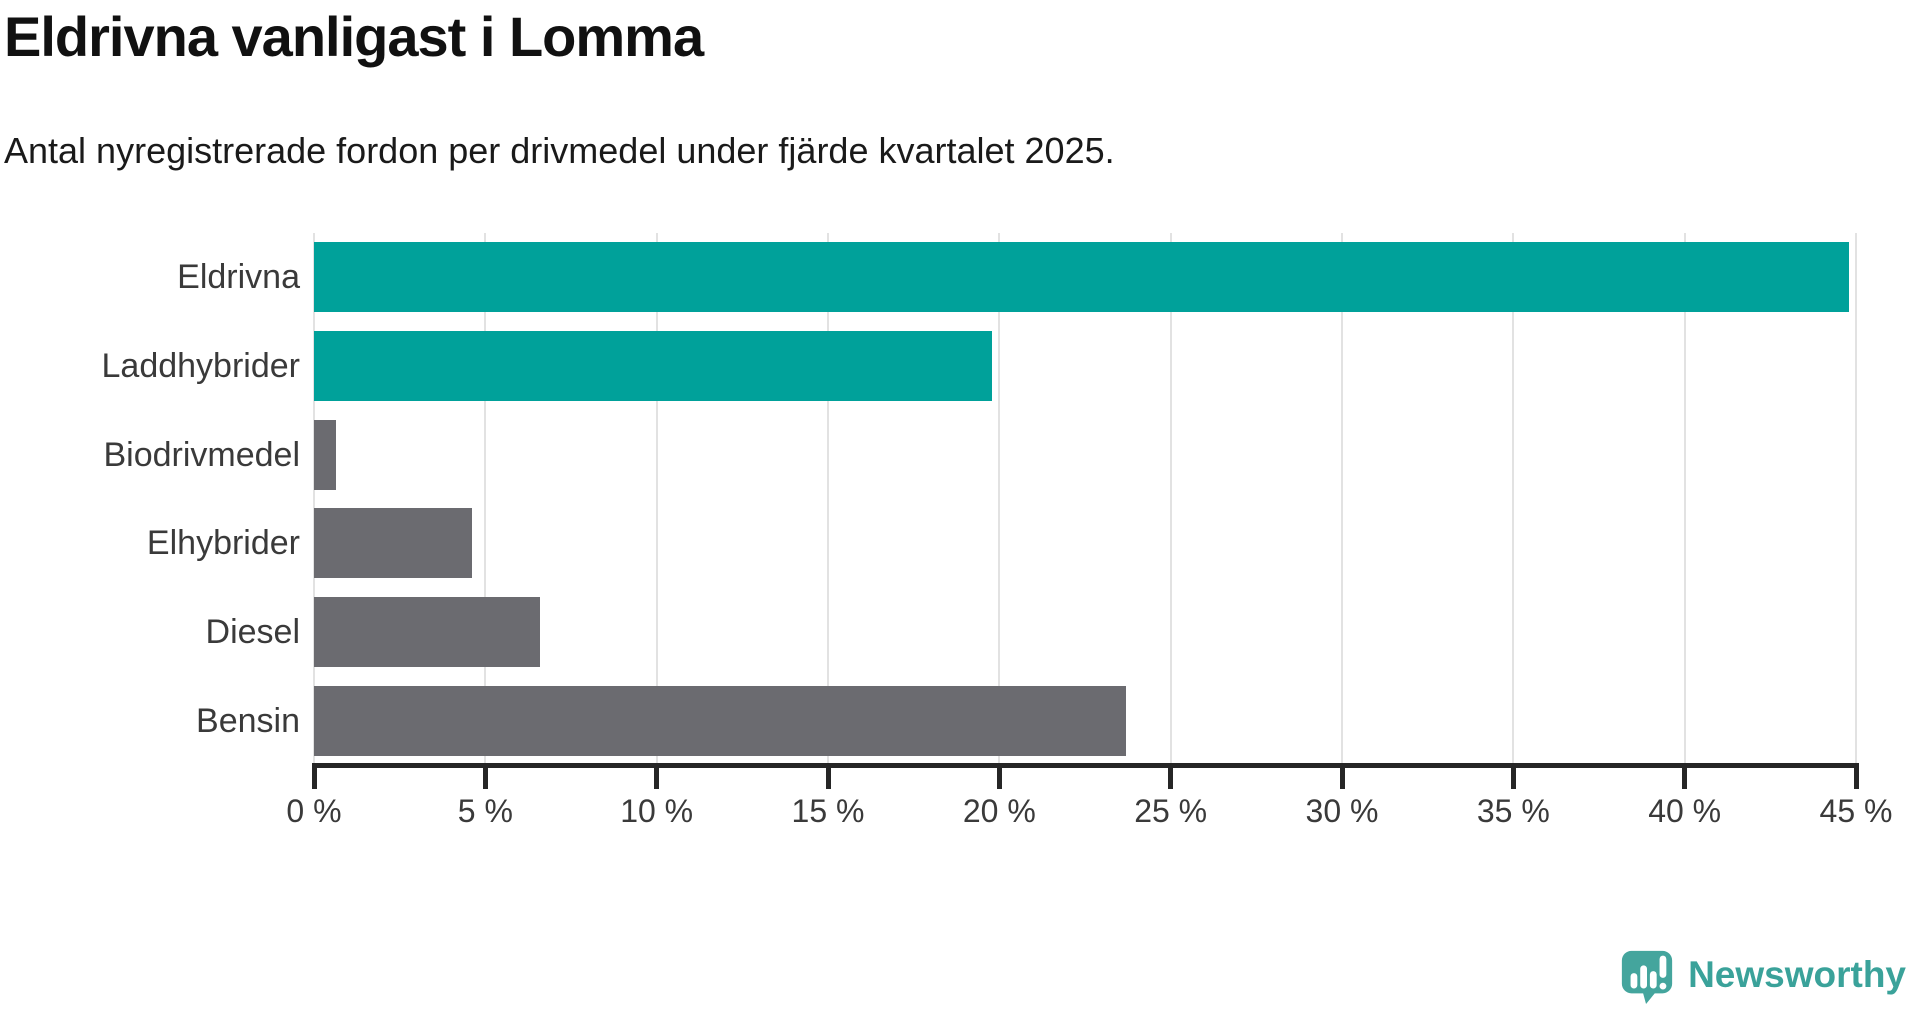 This screenshot has width=1920, height=1010. Describe the element at coordinates (999, 811) in the screenshot. I see `x-axis-tick-label: 20 %` at that location.